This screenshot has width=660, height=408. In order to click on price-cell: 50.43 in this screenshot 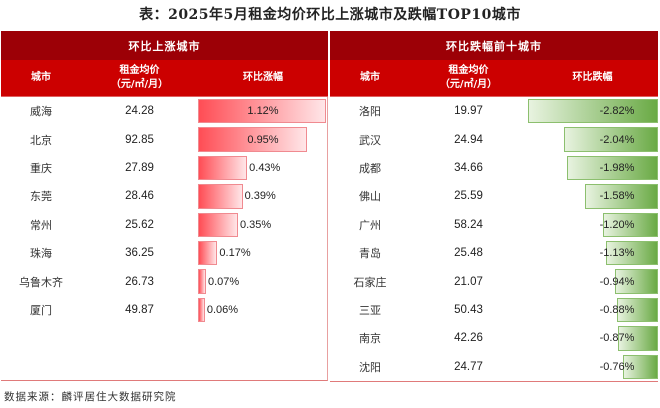, I will do `click(468, 309)`.